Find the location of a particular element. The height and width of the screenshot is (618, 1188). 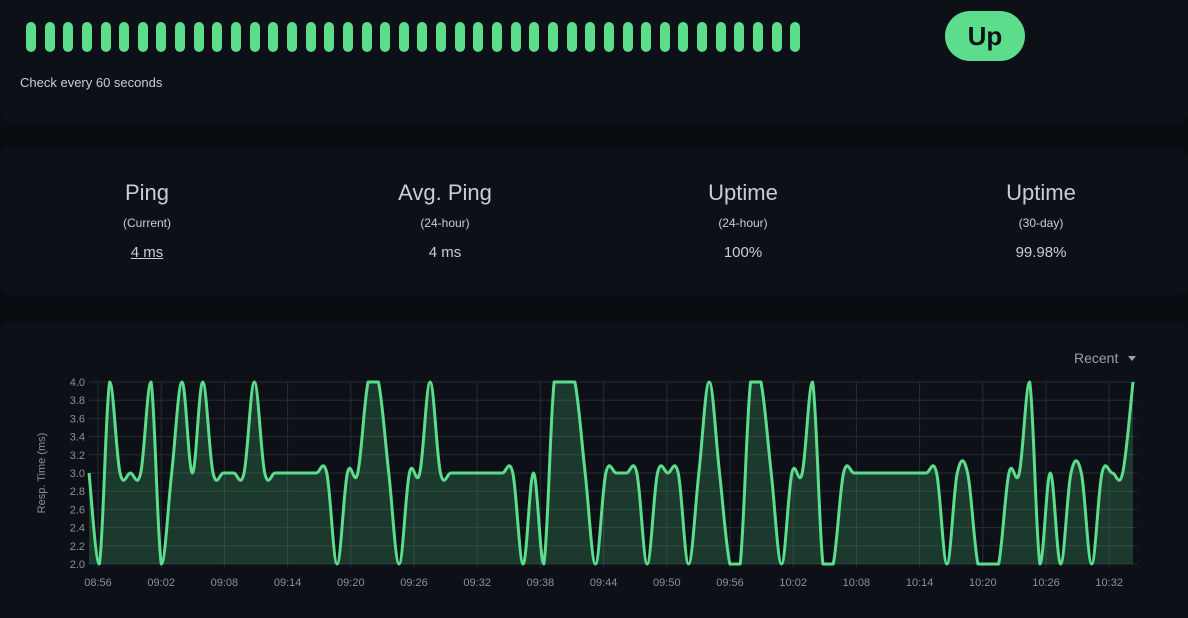

y-tick-label: 2.8 is located at coordinates (77, 492).